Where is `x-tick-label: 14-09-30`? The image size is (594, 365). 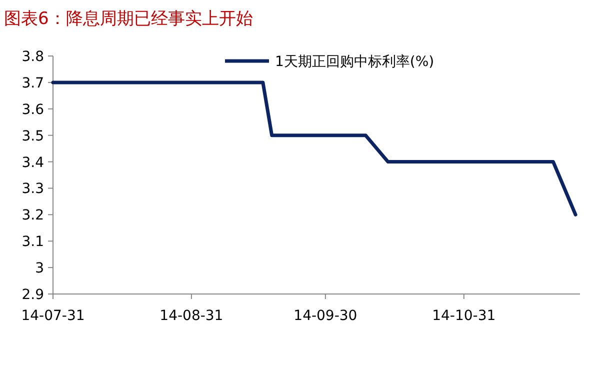
x-tick-label: 14-09-30 is located at coordinates (326, 316).